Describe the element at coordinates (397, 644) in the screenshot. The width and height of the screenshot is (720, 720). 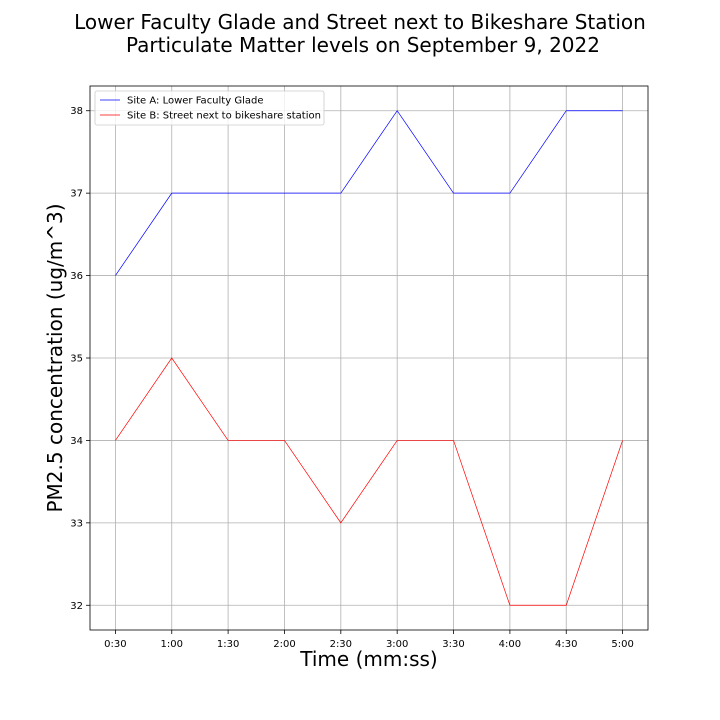
I see `x-tick-label: 3:00` at that location.